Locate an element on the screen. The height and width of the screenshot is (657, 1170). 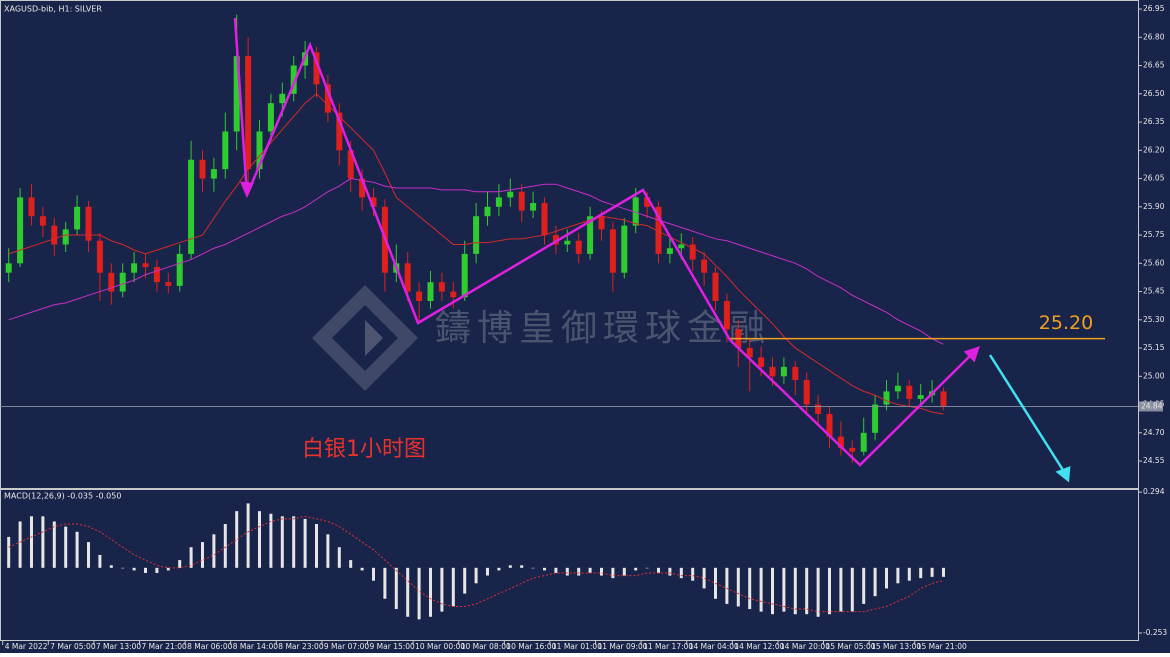
last-price-box is located at coordinates (1151, 406).